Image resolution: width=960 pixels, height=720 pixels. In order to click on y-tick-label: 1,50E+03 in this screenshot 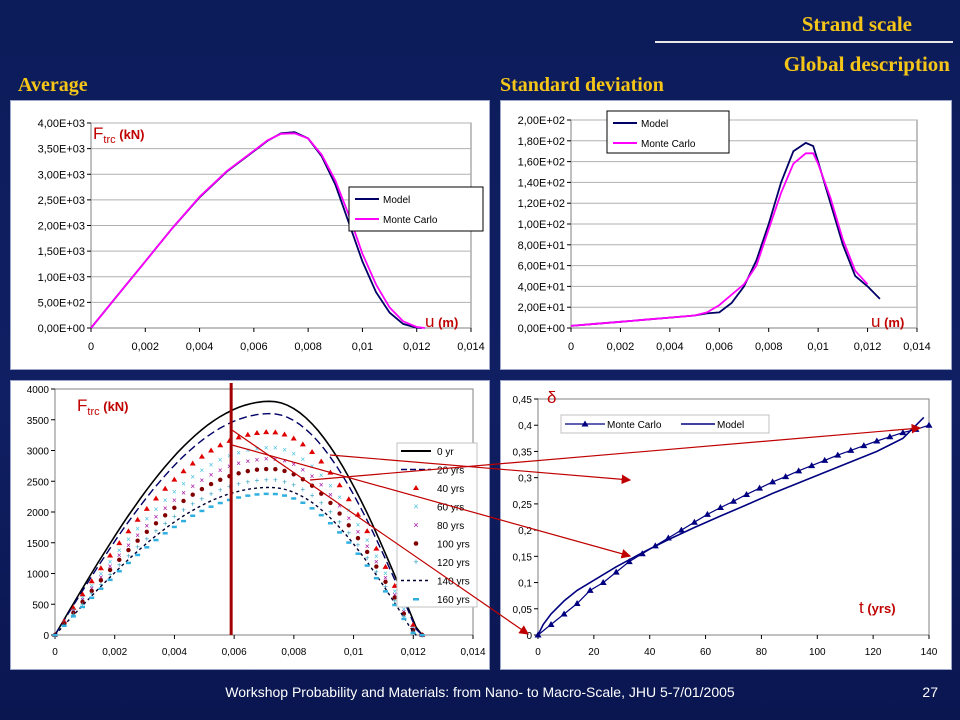, I will do `click(61, 252)`.